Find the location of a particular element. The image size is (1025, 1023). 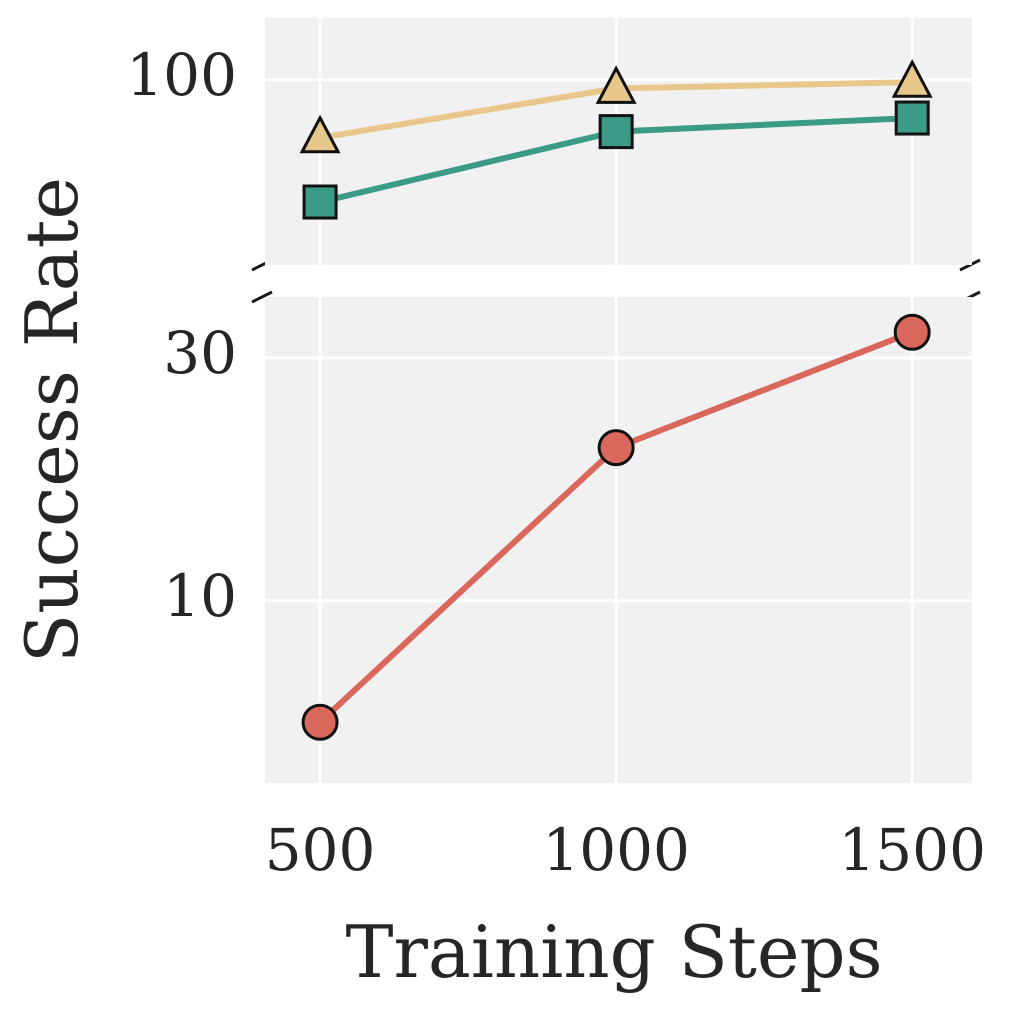

y-tick-label: 100 is located at coordinates (181, 75).